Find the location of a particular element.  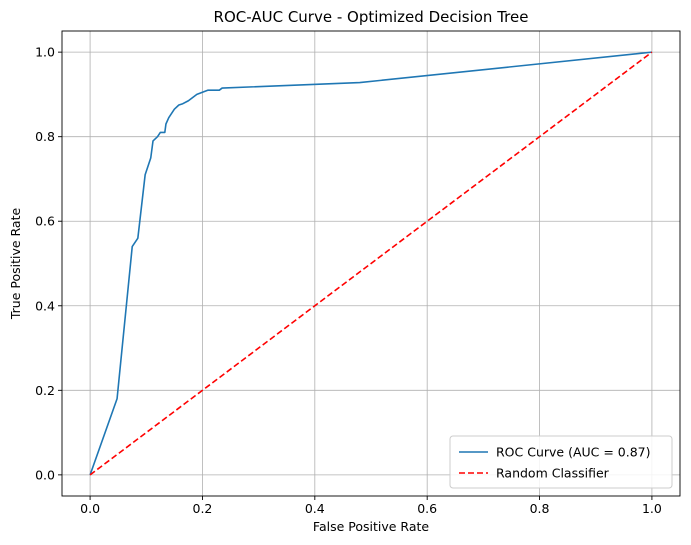

chart-title: ROC-AUC Curve - Optimized Decision Tree is located at coordinates (371, 17).